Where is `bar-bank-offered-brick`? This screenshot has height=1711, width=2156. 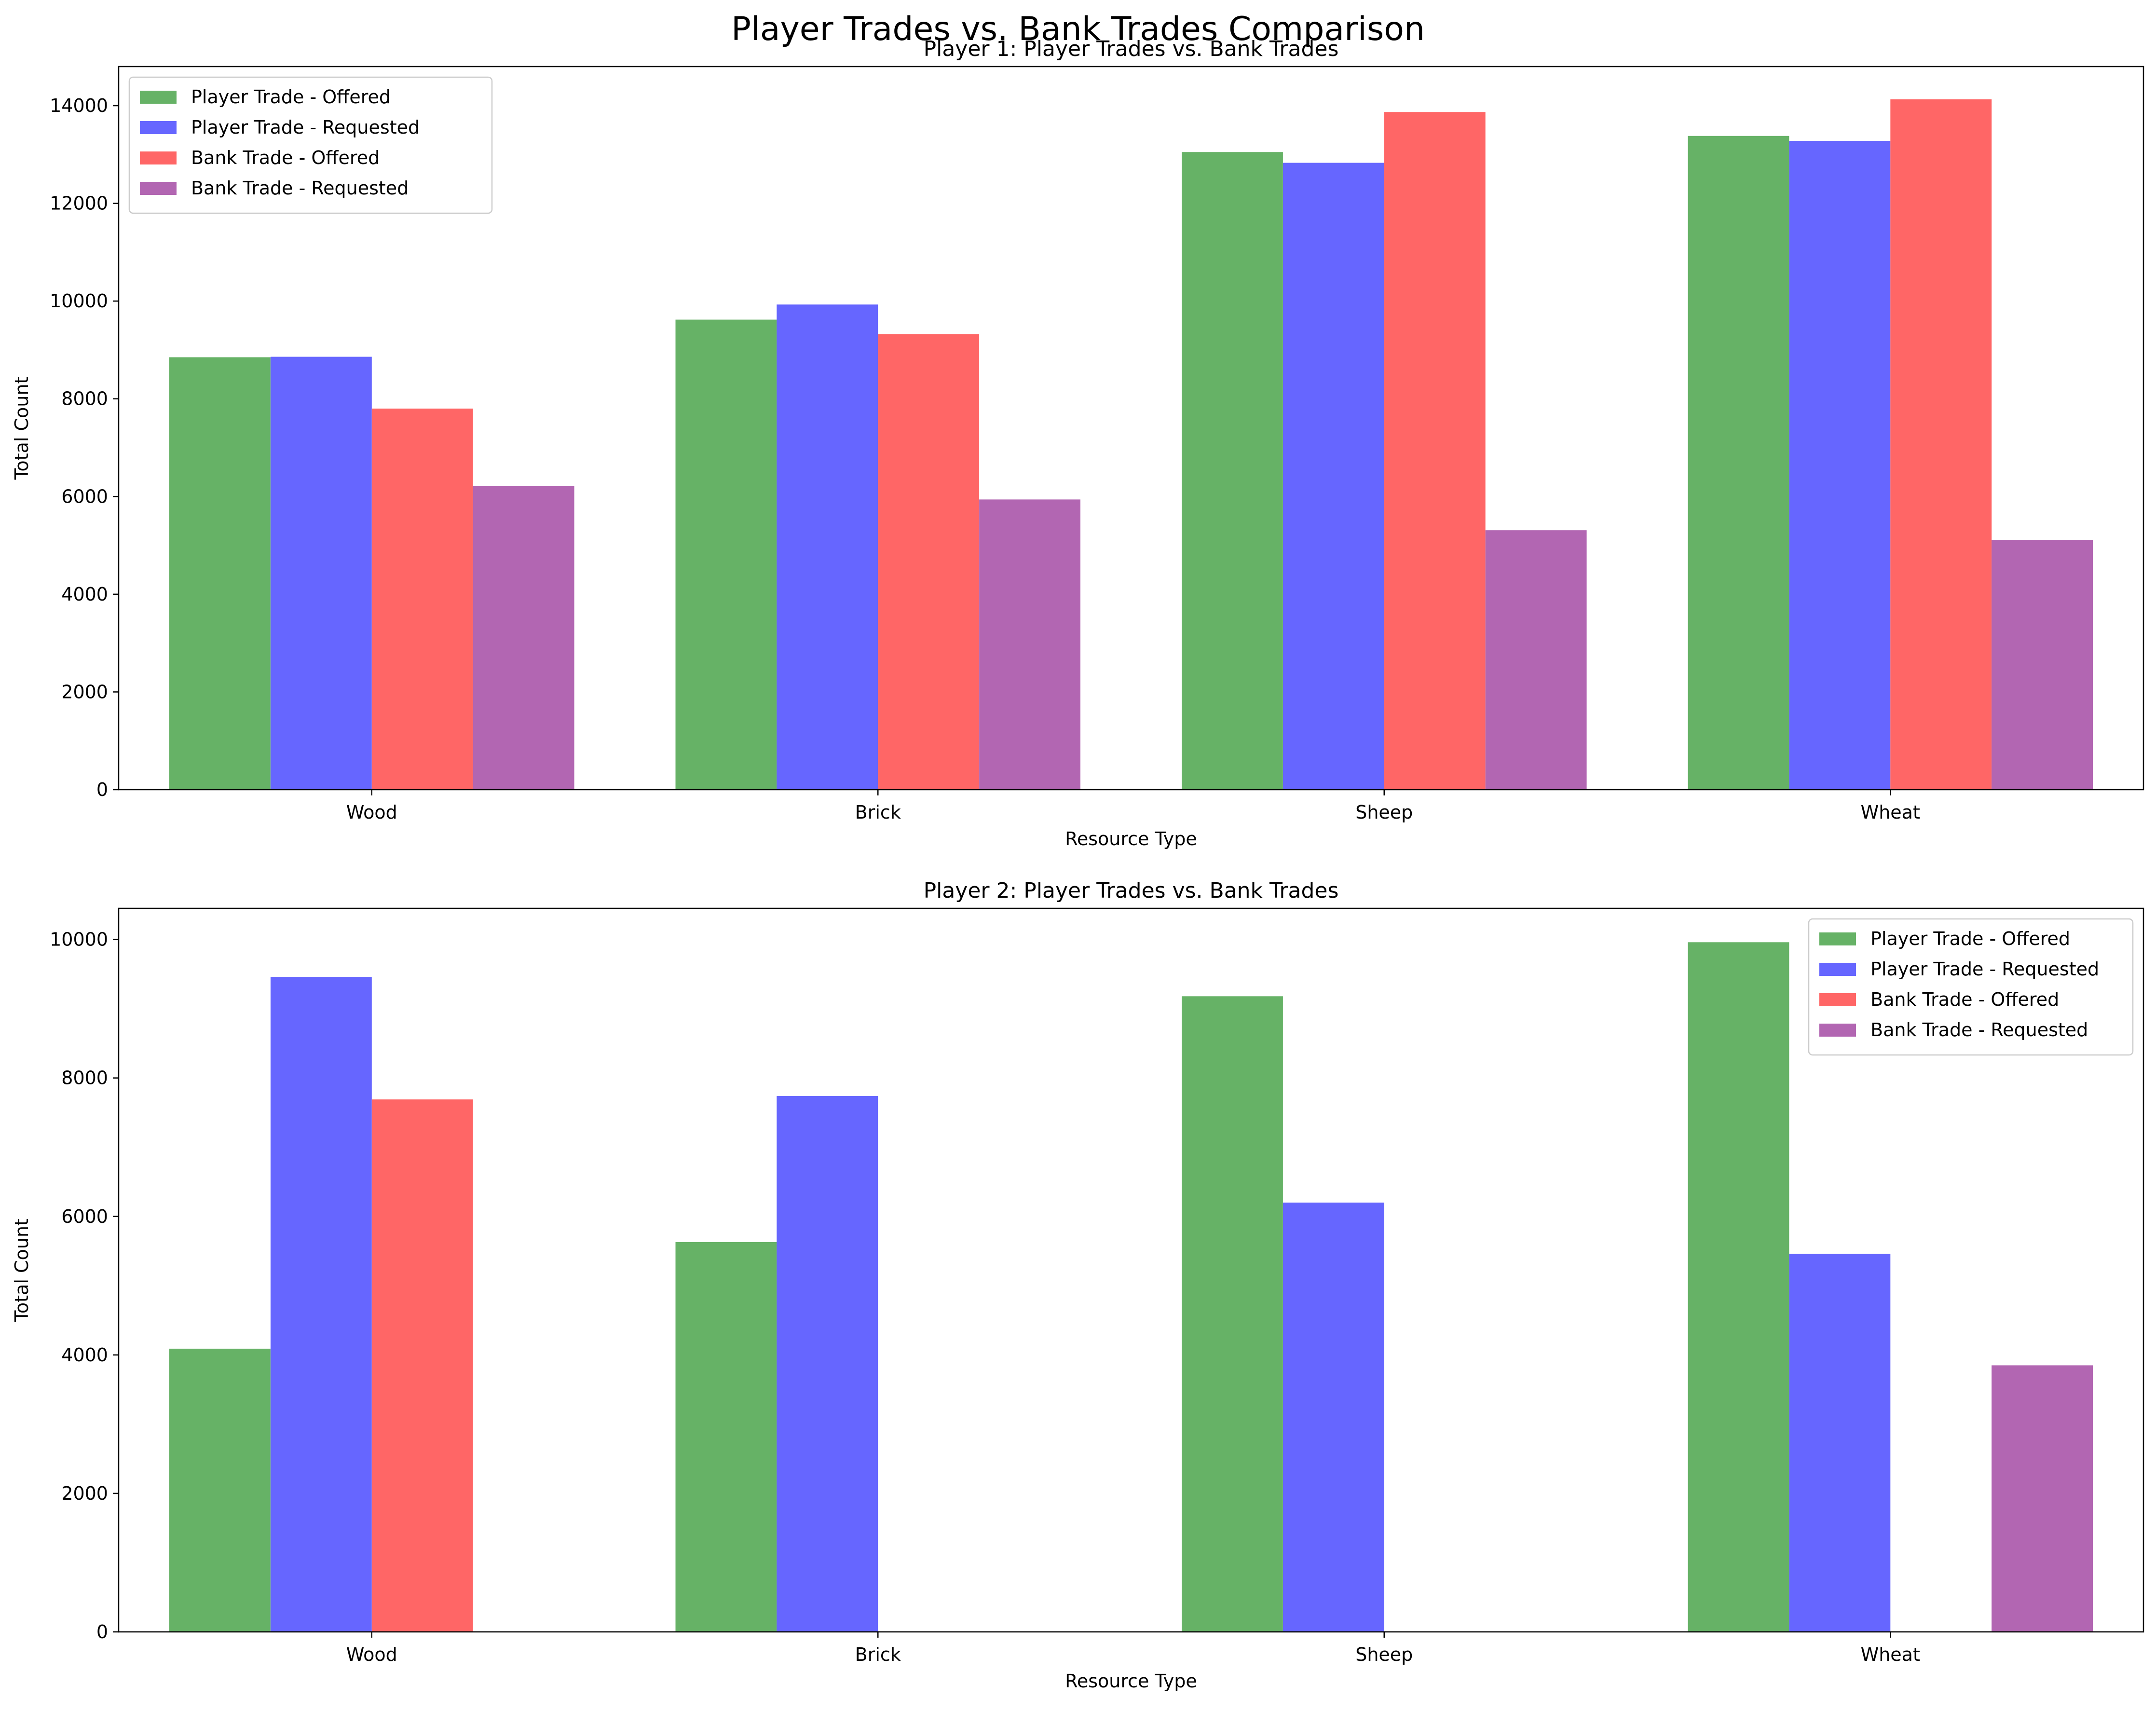 bar-bank-offered-brick is located at coordinates (929, 562).